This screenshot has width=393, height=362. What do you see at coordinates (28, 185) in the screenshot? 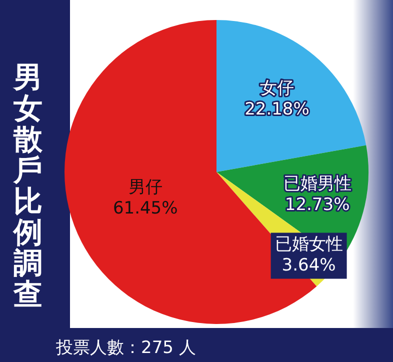
I see `text: 男女散戶比例調查` at bounding box center [28, 185].